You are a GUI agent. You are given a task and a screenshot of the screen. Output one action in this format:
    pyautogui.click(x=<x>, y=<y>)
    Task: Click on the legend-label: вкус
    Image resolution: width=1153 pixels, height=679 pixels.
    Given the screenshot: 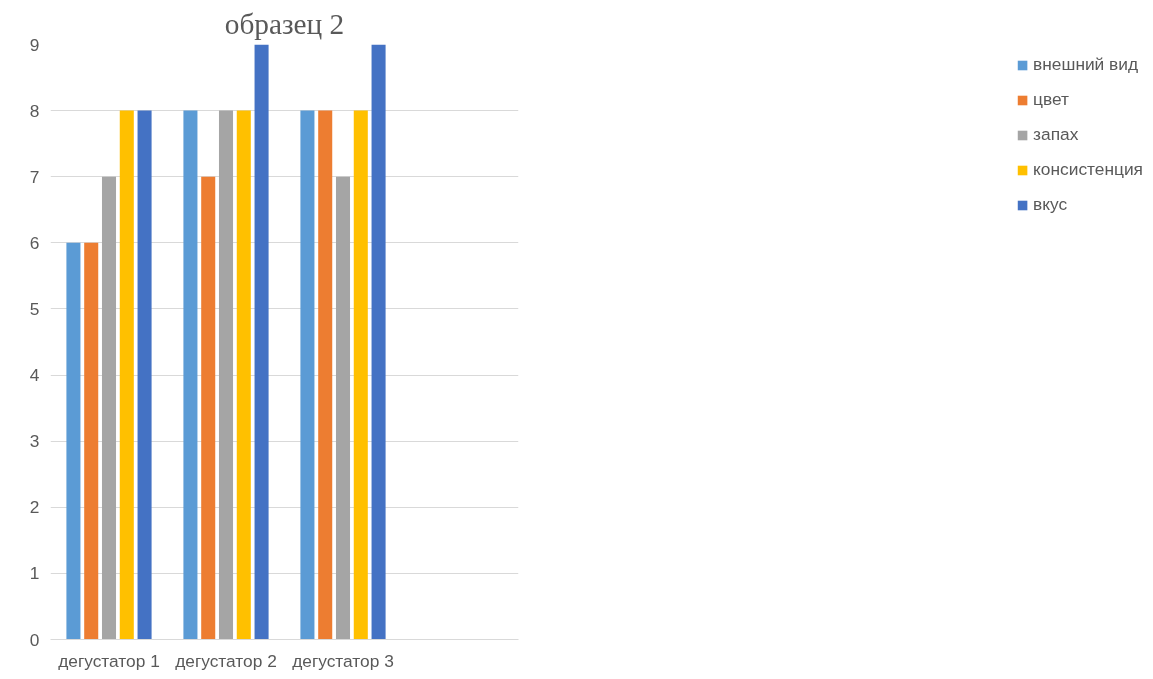 What is the action you would take?
    pyautogui.click(x=1050, y=204)
    